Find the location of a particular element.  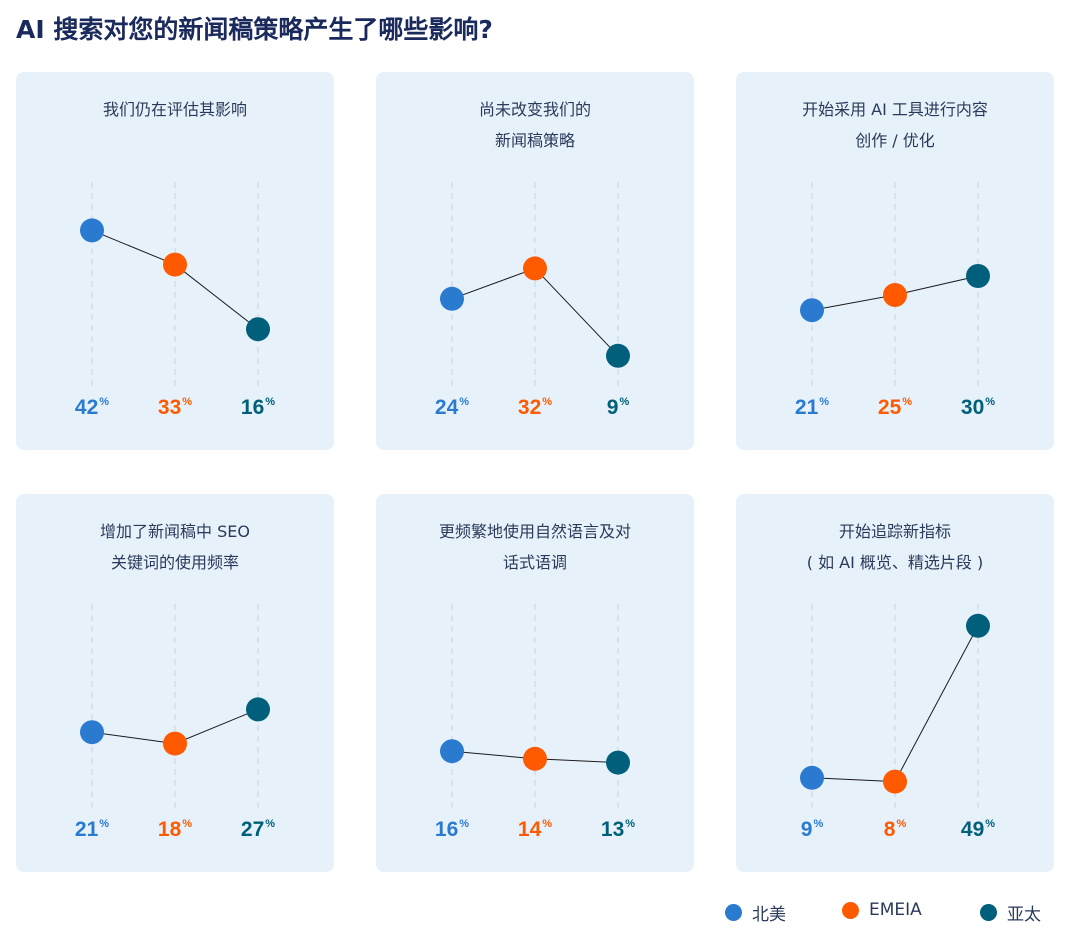

chart-panel: 我们仍在评估其影响 42% 33% 16% is located at coordinates (175, 261).